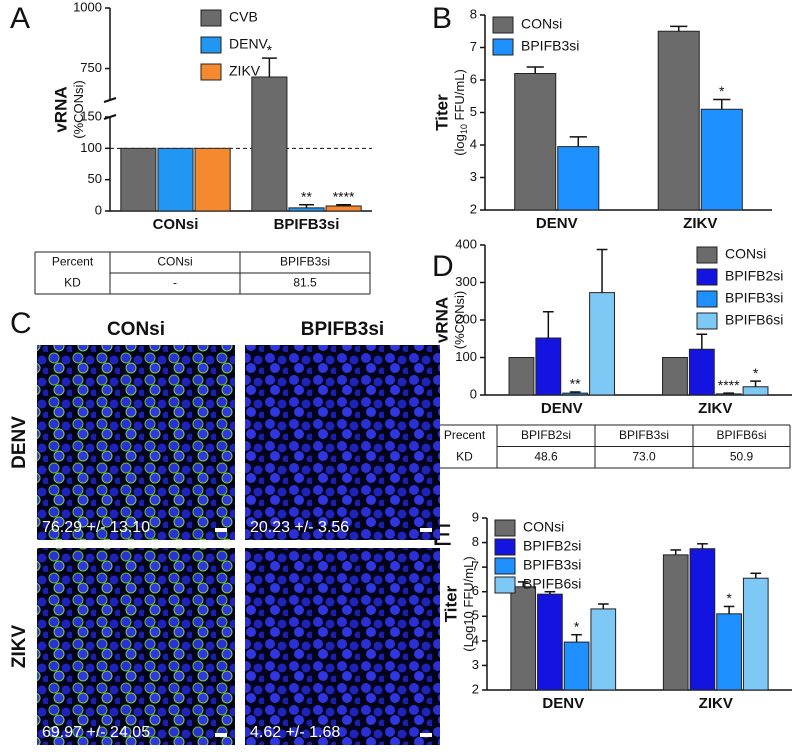  What do you see at coordinates (305, 283) in the screenshot?
I see `table-cell: 81.5` at bounding box center [305, 283].